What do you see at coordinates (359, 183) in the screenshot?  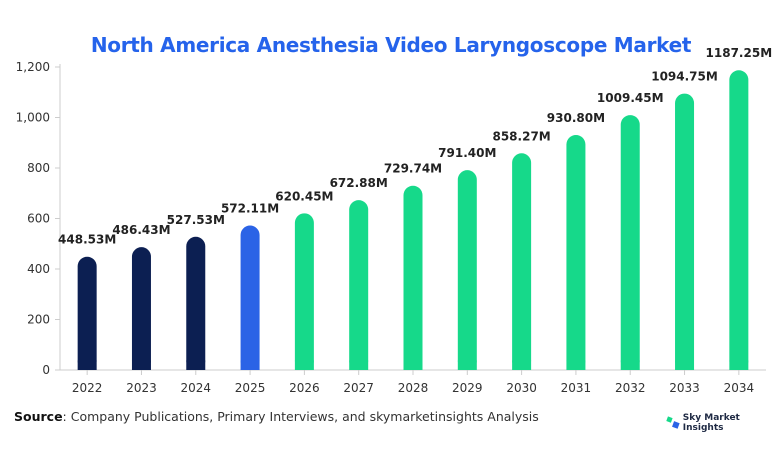 I see `data-label: 672.88M` at bounding box center [359, 183].